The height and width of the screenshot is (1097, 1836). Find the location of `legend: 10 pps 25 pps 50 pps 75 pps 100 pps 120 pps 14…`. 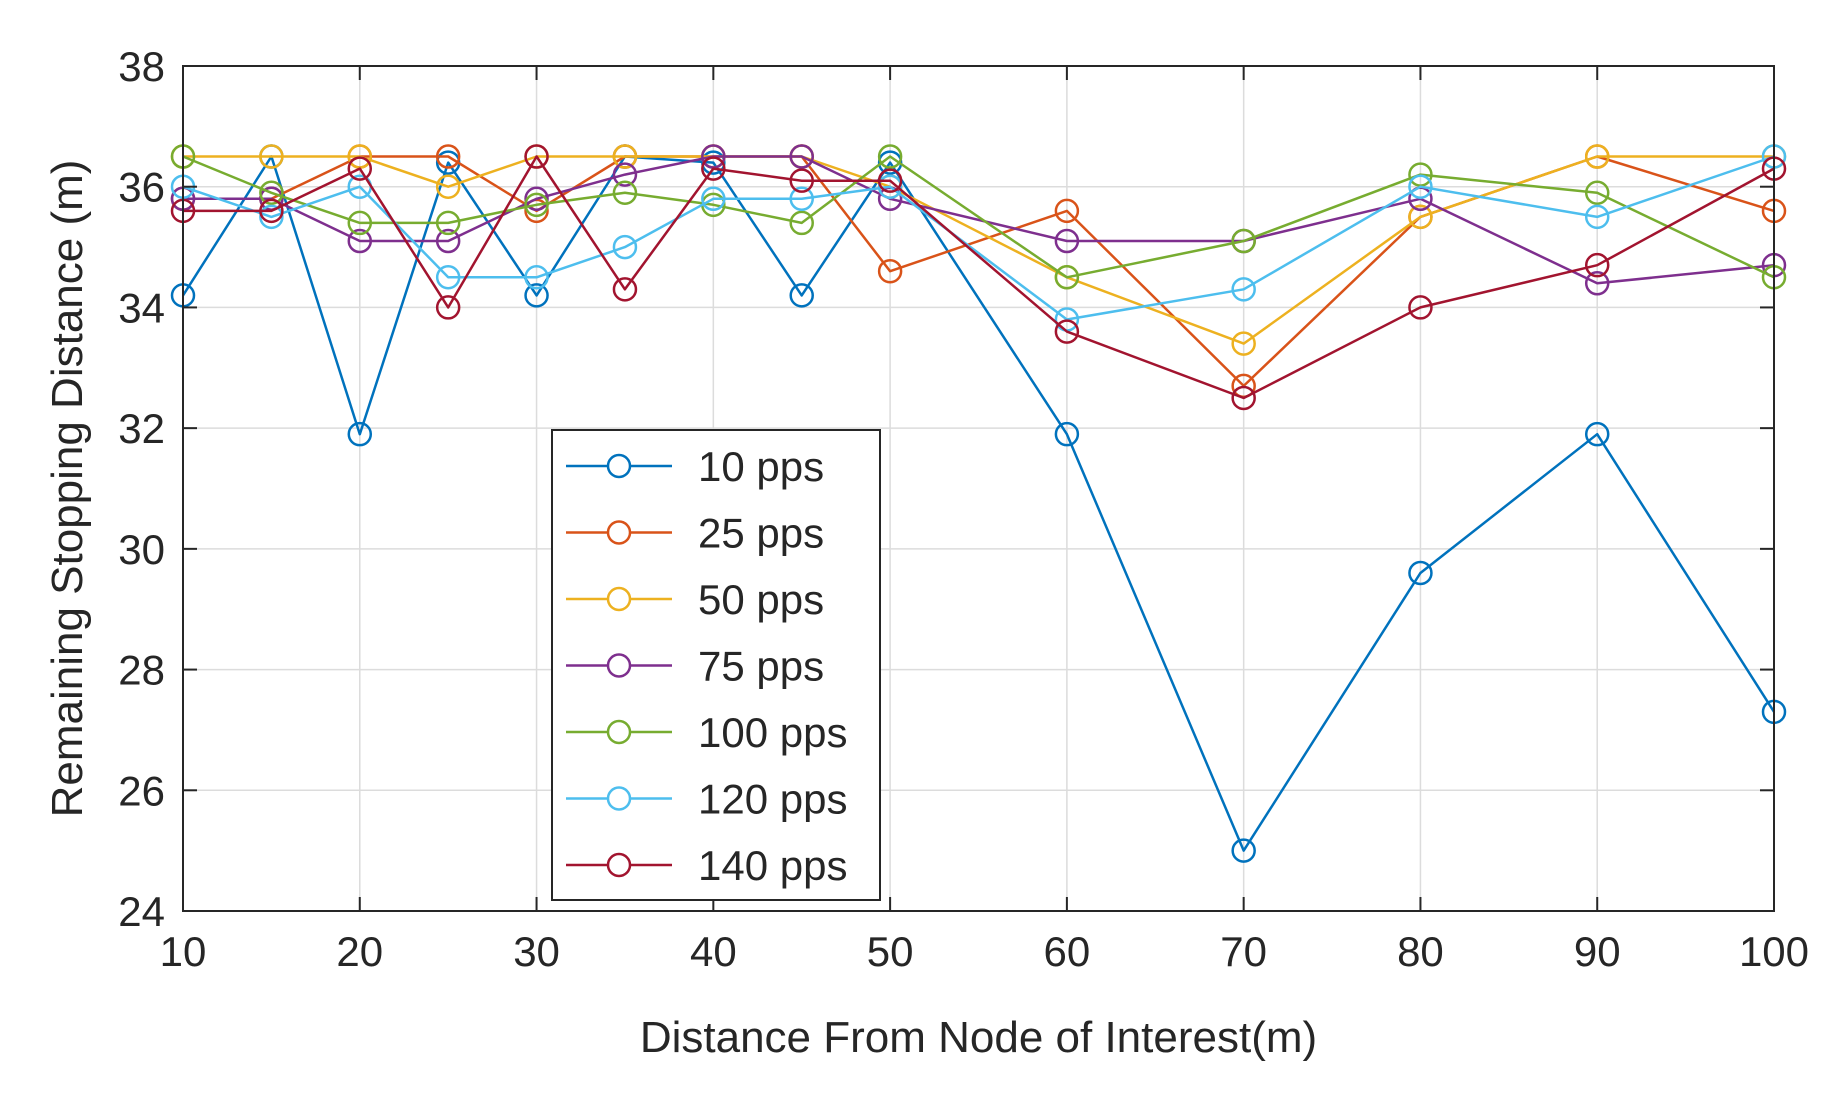

legend: 10 pps 25 pps 50 pps 75 pps 100 pps 120 pps 14… is located at coordinates (716, 665).